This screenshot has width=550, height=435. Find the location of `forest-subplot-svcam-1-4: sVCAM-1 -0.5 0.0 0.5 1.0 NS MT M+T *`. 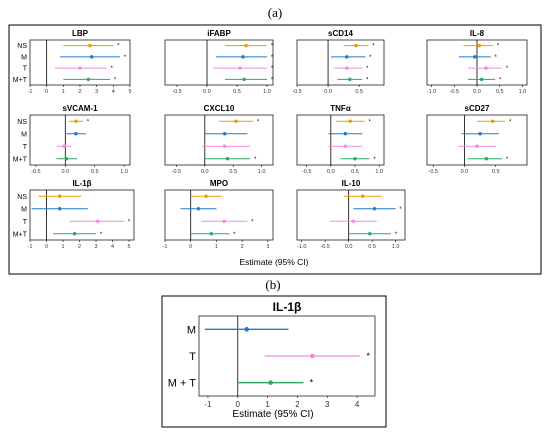

forest-subplot-svcam-1-4: sVCAM-1 -0.5 0.0 0.5 1.0 NS MT M+T * is located at coordinates (72, 139).